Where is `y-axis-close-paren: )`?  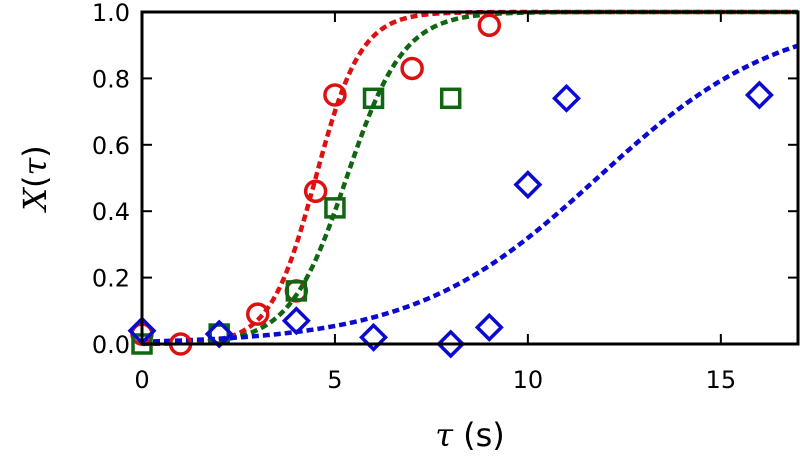
y-axis-close-paren: ) is located at coordinates (35, 151).